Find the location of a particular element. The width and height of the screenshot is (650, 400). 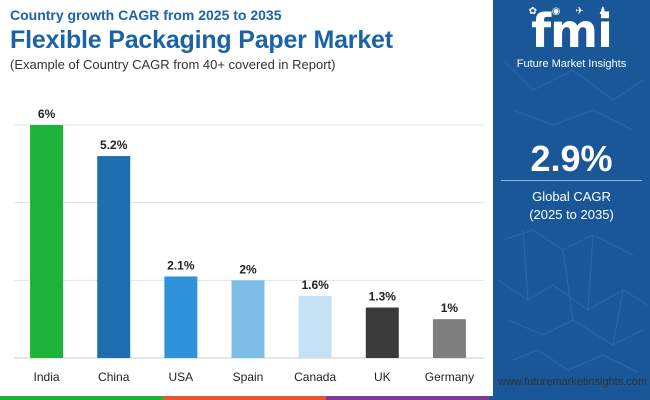

bar-canada is located at coordinates (315, 326).